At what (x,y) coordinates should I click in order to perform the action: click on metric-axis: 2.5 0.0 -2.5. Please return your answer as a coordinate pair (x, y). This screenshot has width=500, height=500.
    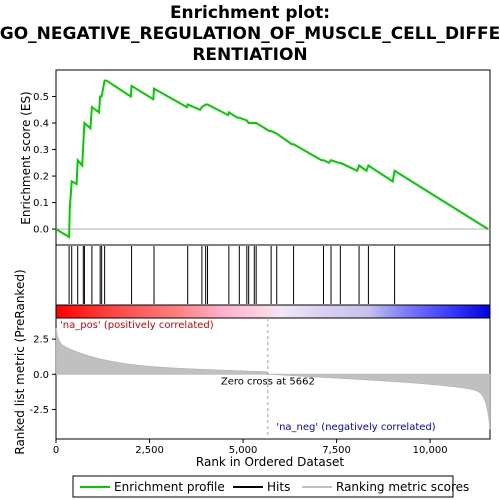
    Looking at the image, I should click on (42, 375).